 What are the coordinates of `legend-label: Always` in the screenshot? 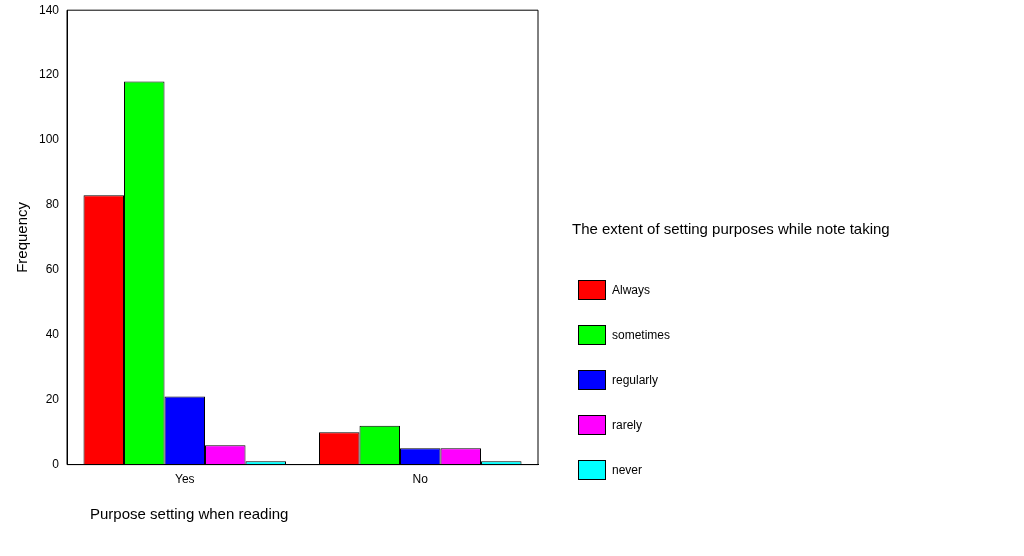 It's located at (631, 289).